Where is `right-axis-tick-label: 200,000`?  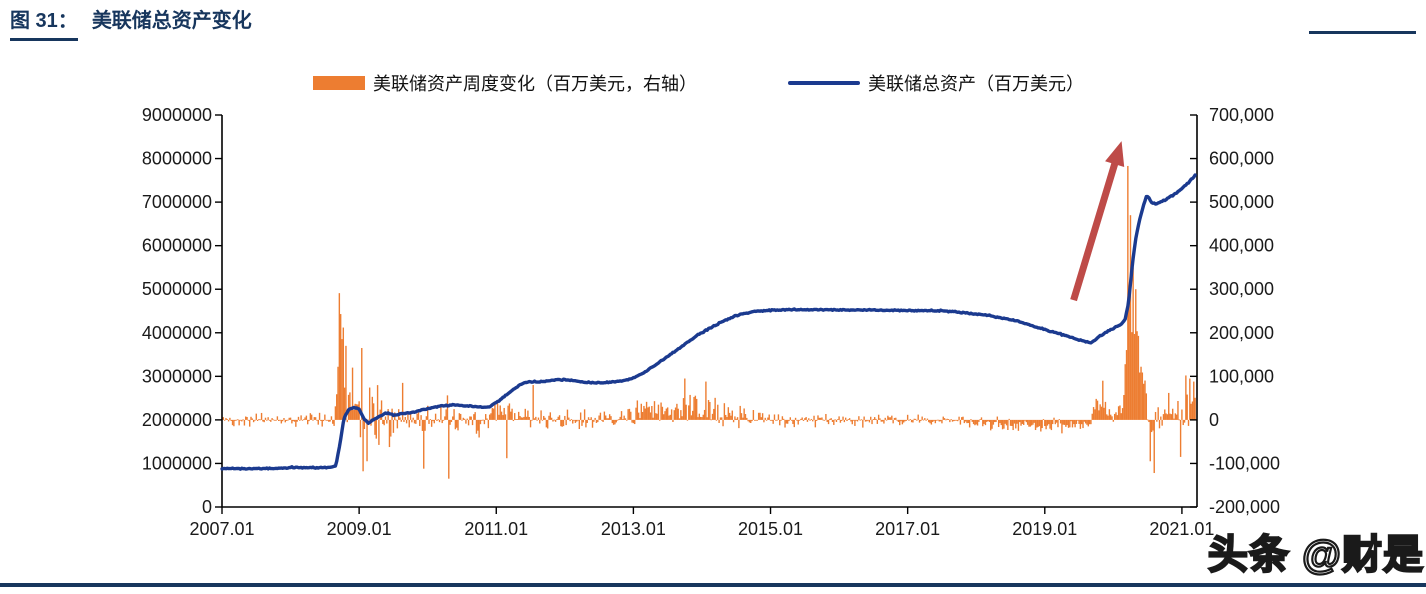 right-axis-tick-label: 200,000 is located at coordinates (1241, 333).